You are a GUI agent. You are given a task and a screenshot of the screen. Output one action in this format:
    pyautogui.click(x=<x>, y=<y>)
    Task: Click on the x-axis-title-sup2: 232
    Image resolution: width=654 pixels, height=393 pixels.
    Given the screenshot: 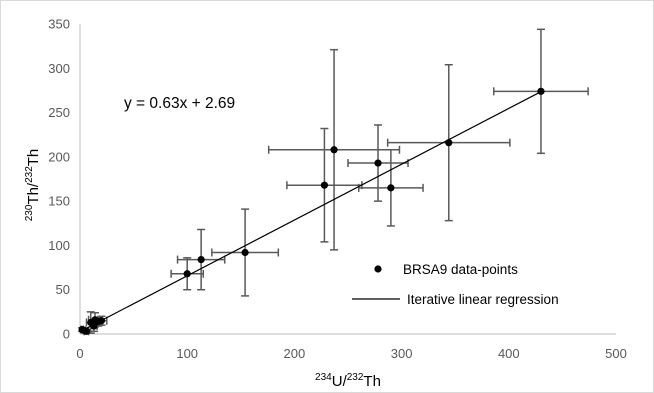 What is the action you would take?
    pyautogui.click(x=355, y=377)
    